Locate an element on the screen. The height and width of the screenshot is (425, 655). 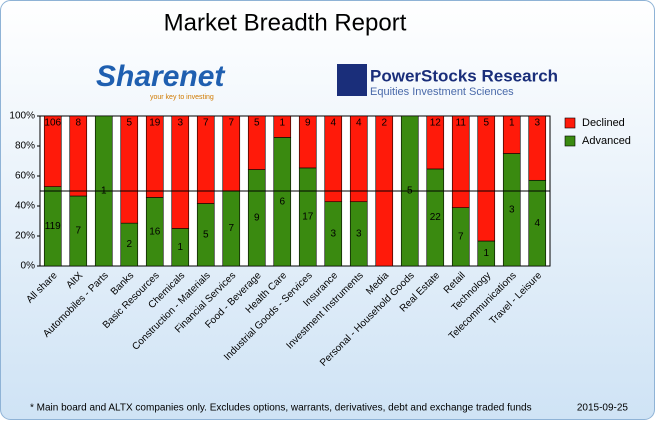
value-label: 119 is located at coordinates (53, 226).